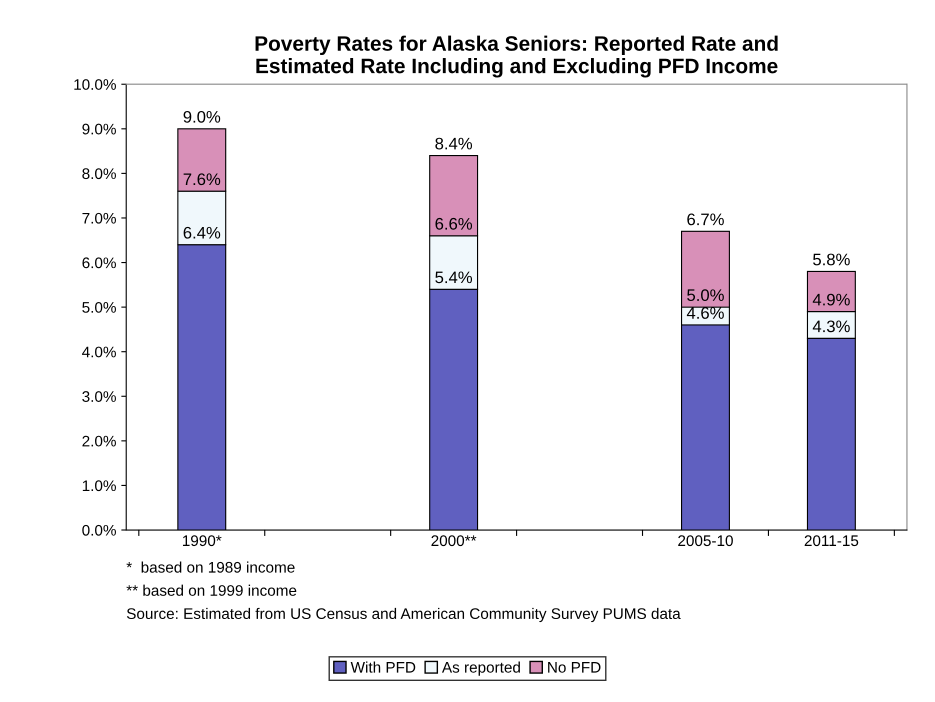 The width and height of the screenshot is (935, 702). What do you see at coordinates (831, 260) in the screenshot?
I see `annotation: 5.8%` at bounding box center [831, 260].